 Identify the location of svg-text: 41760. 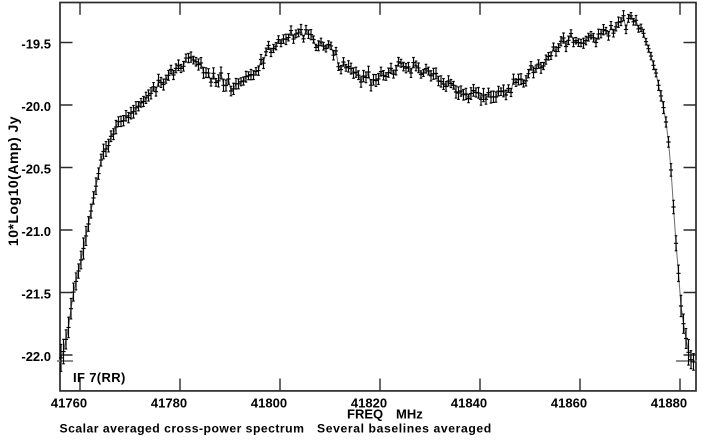
(69, 403).